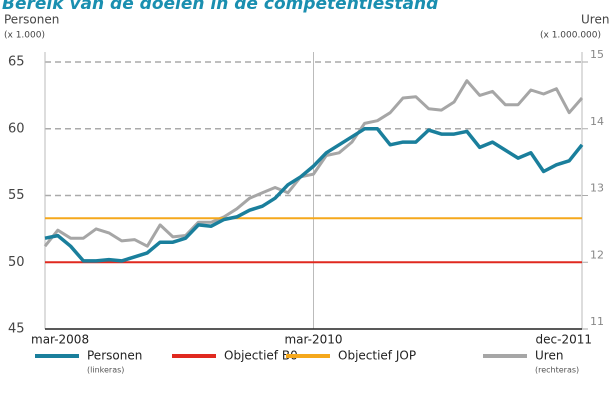 This screenshot has height=408, width=609. Describe the element at coordinates (597, 121) in the screenshot. I see `y2-tick-label: 14` at that location.